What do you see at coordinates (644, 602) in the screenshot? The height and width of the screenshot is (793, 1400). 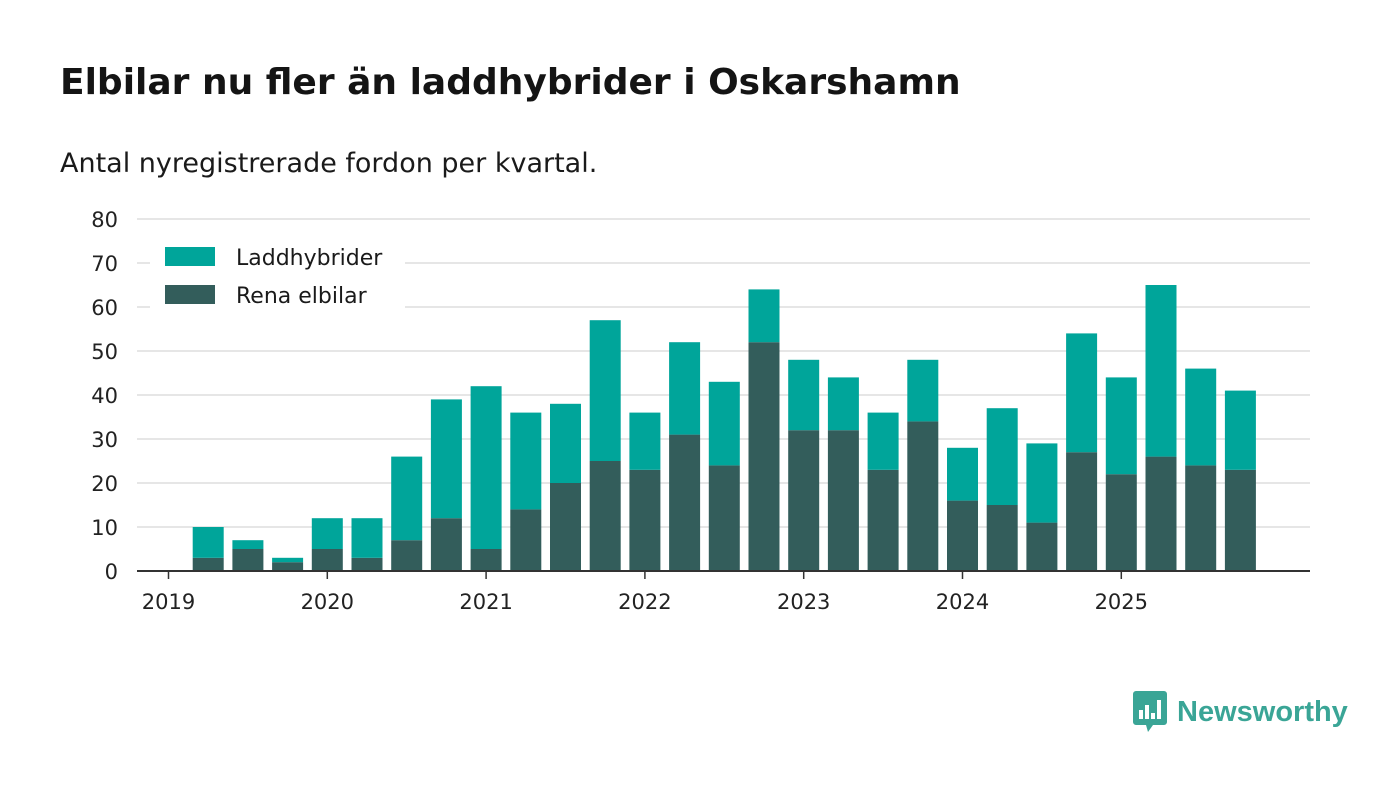 I see `x-tick-label: 2022` at bounding box center [644, 602].